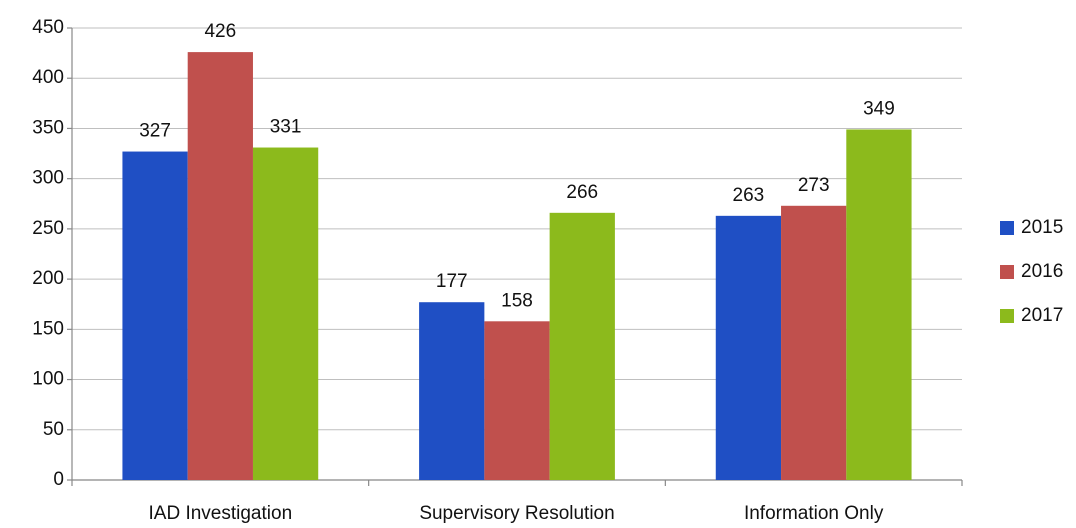 This screenshot has height=528, width=1076. What do you see at coordinates (220, 31) in the screenshot?
I see `data-label: 426` at bounding box center [220, 31].